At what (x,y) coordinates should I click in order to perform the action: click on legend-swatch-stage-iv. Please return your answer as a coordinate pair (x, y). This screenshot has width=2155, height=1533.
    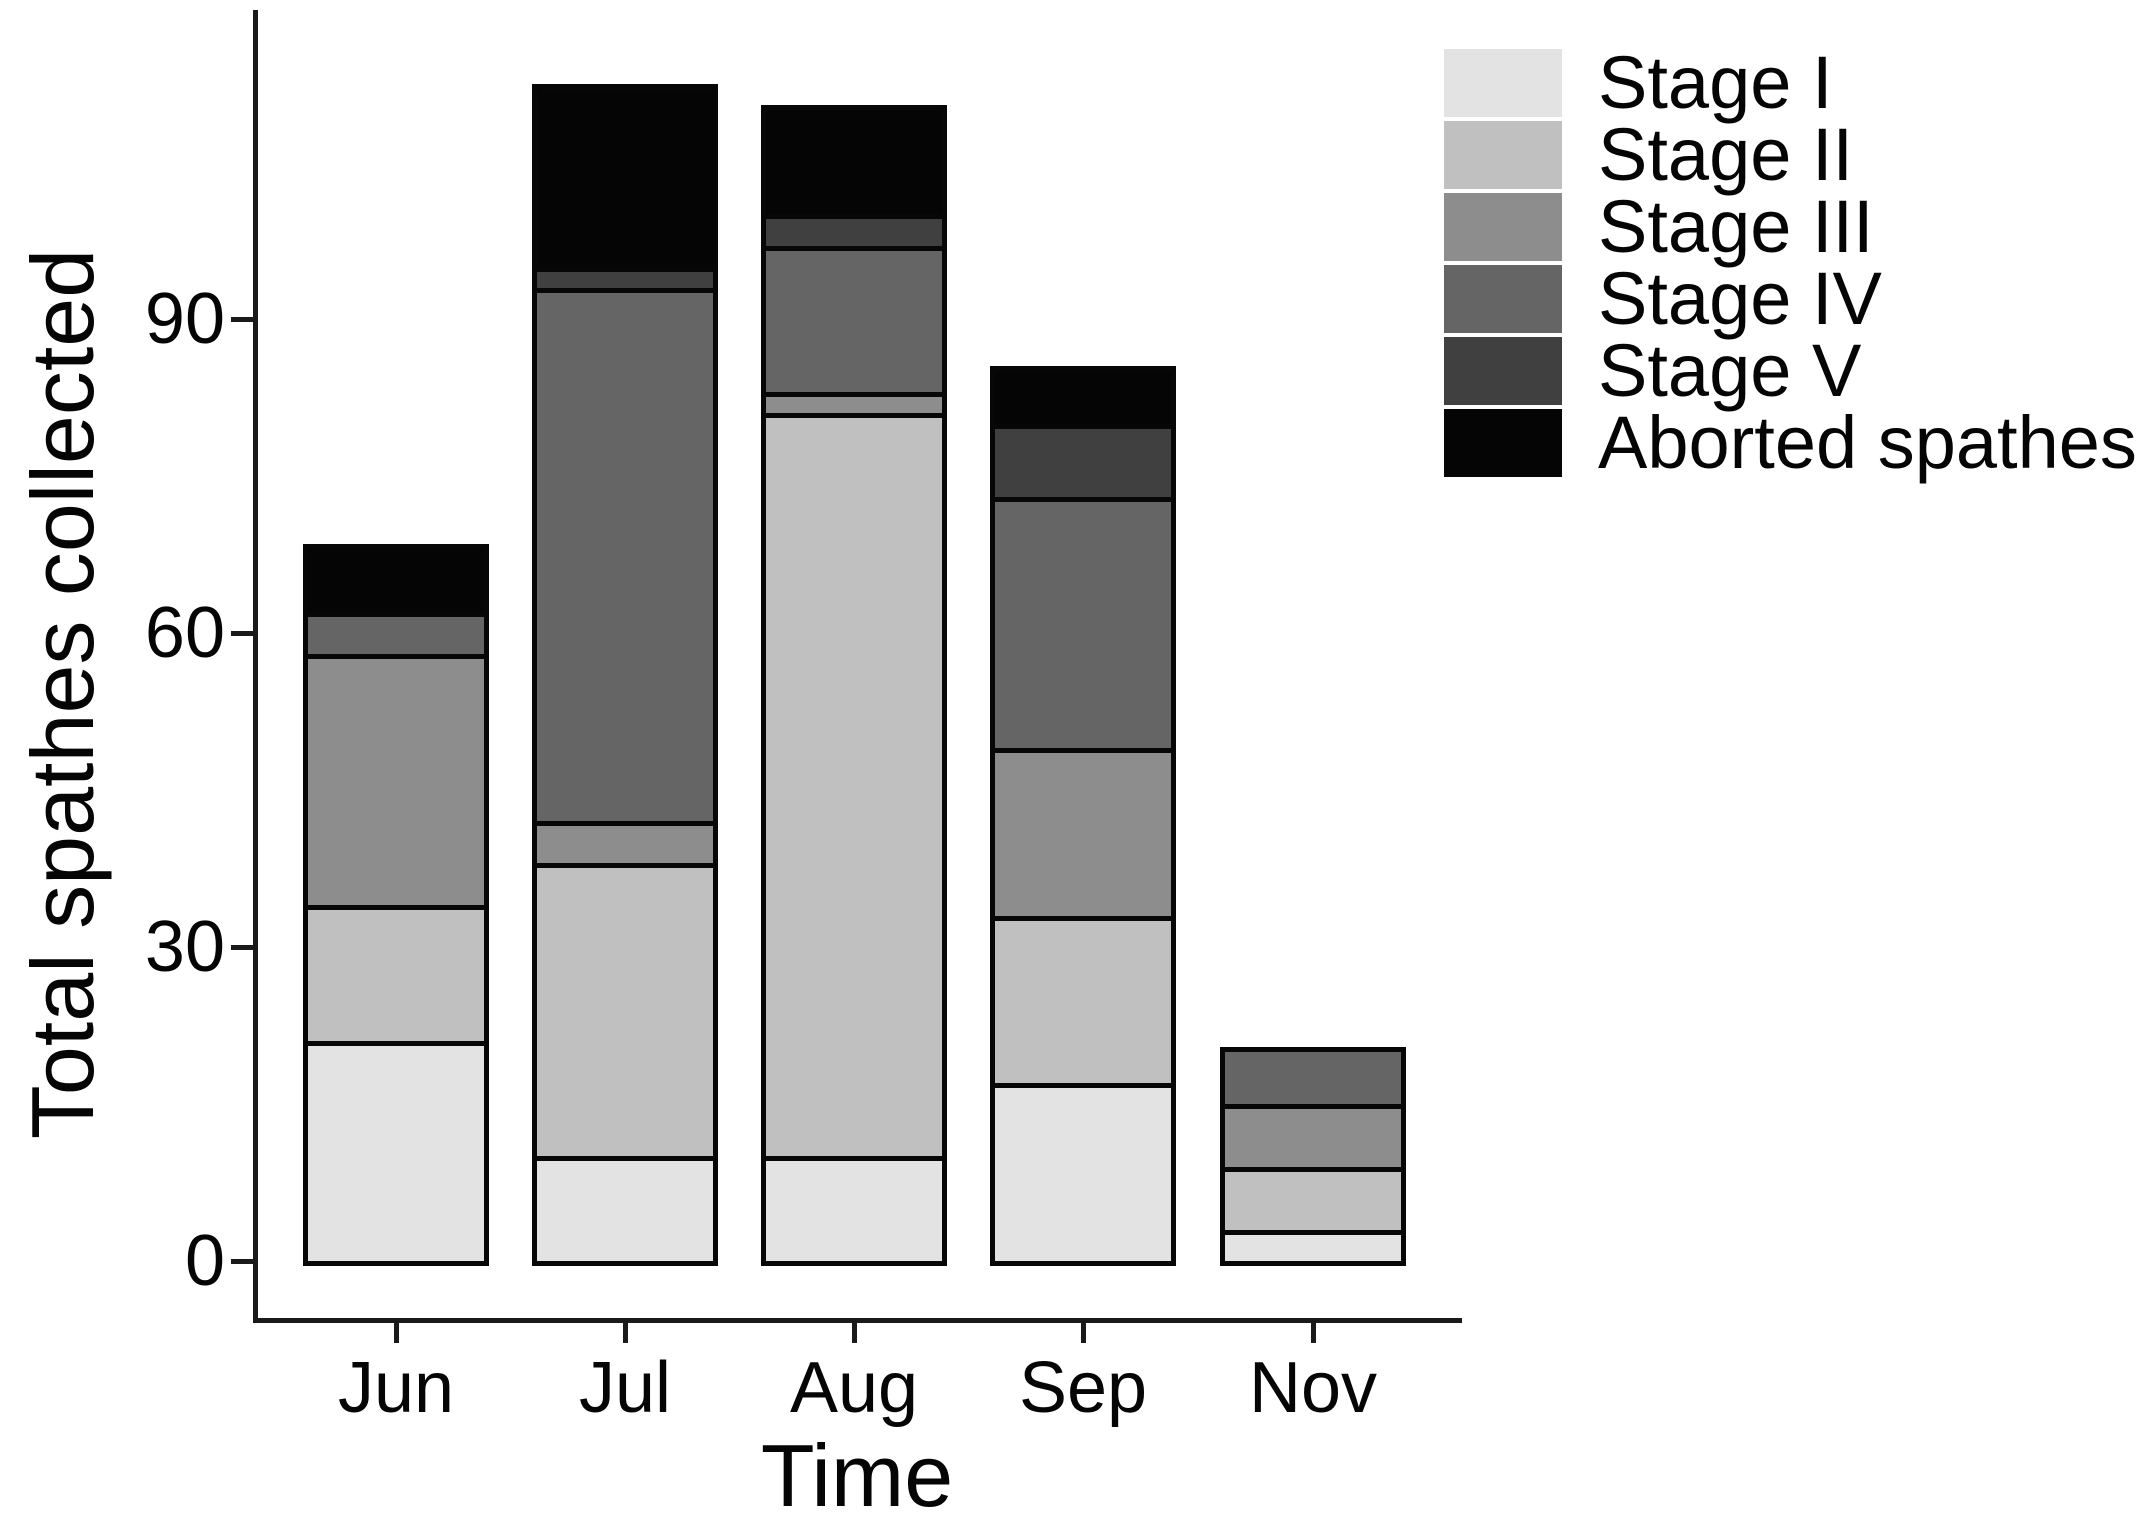
    Looking at the image, I should click on (1503, 299).